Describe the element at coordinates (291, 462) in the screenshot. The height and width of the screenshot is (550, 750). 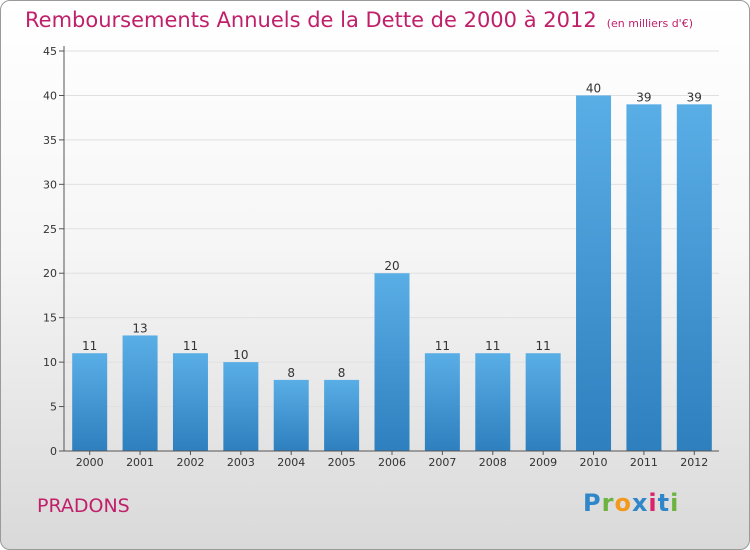
I see `x-tick-label: 2004` at that location.